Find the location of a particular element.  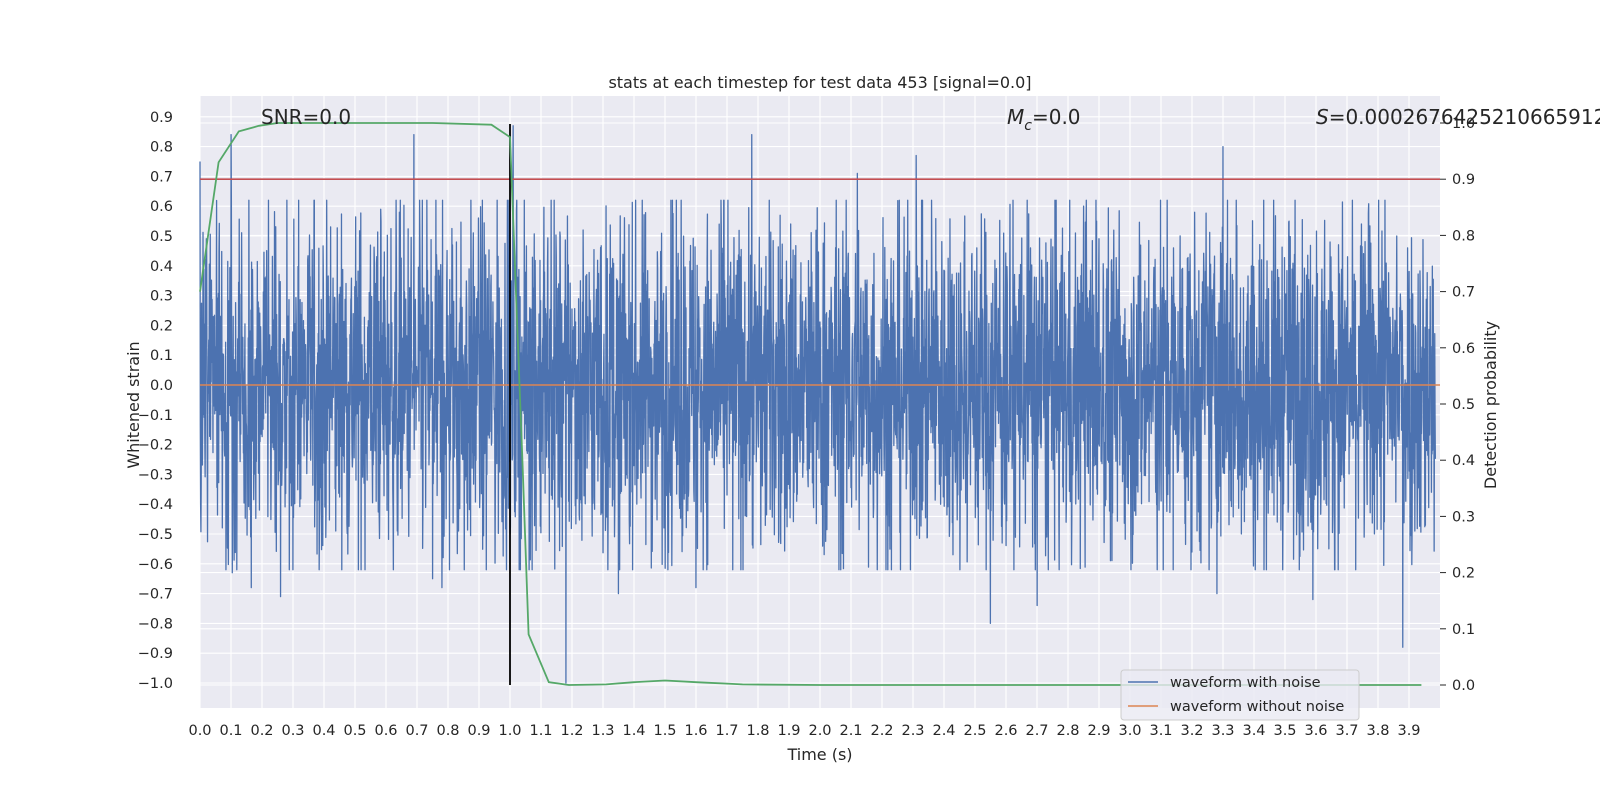

chirp-mass-annotation: Mc=0.0 is located at coordinates (1044, 119).